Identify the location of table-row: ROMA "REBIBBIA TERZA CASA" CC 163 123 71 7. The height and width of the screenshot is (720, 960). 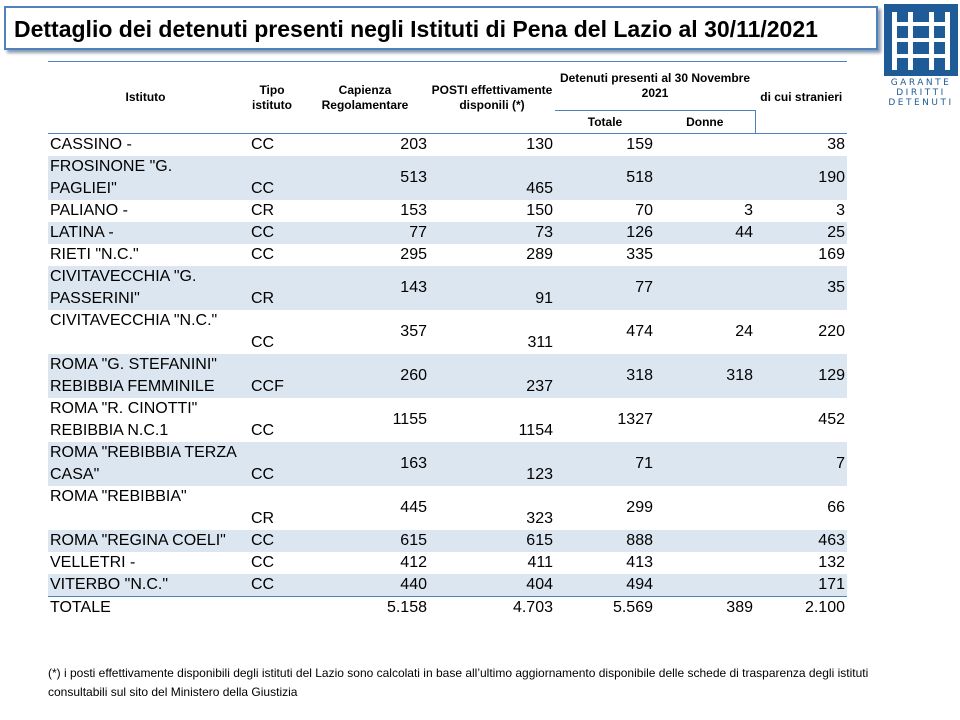
(447, 464).